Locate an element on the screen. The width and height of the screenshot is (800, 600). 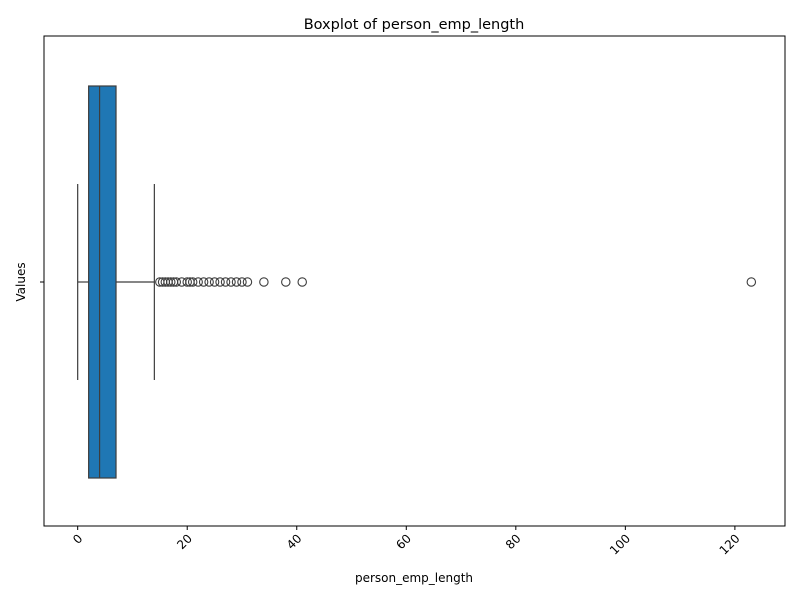
x-axis-label: person_emp_length is located at coordinates (414, 578).